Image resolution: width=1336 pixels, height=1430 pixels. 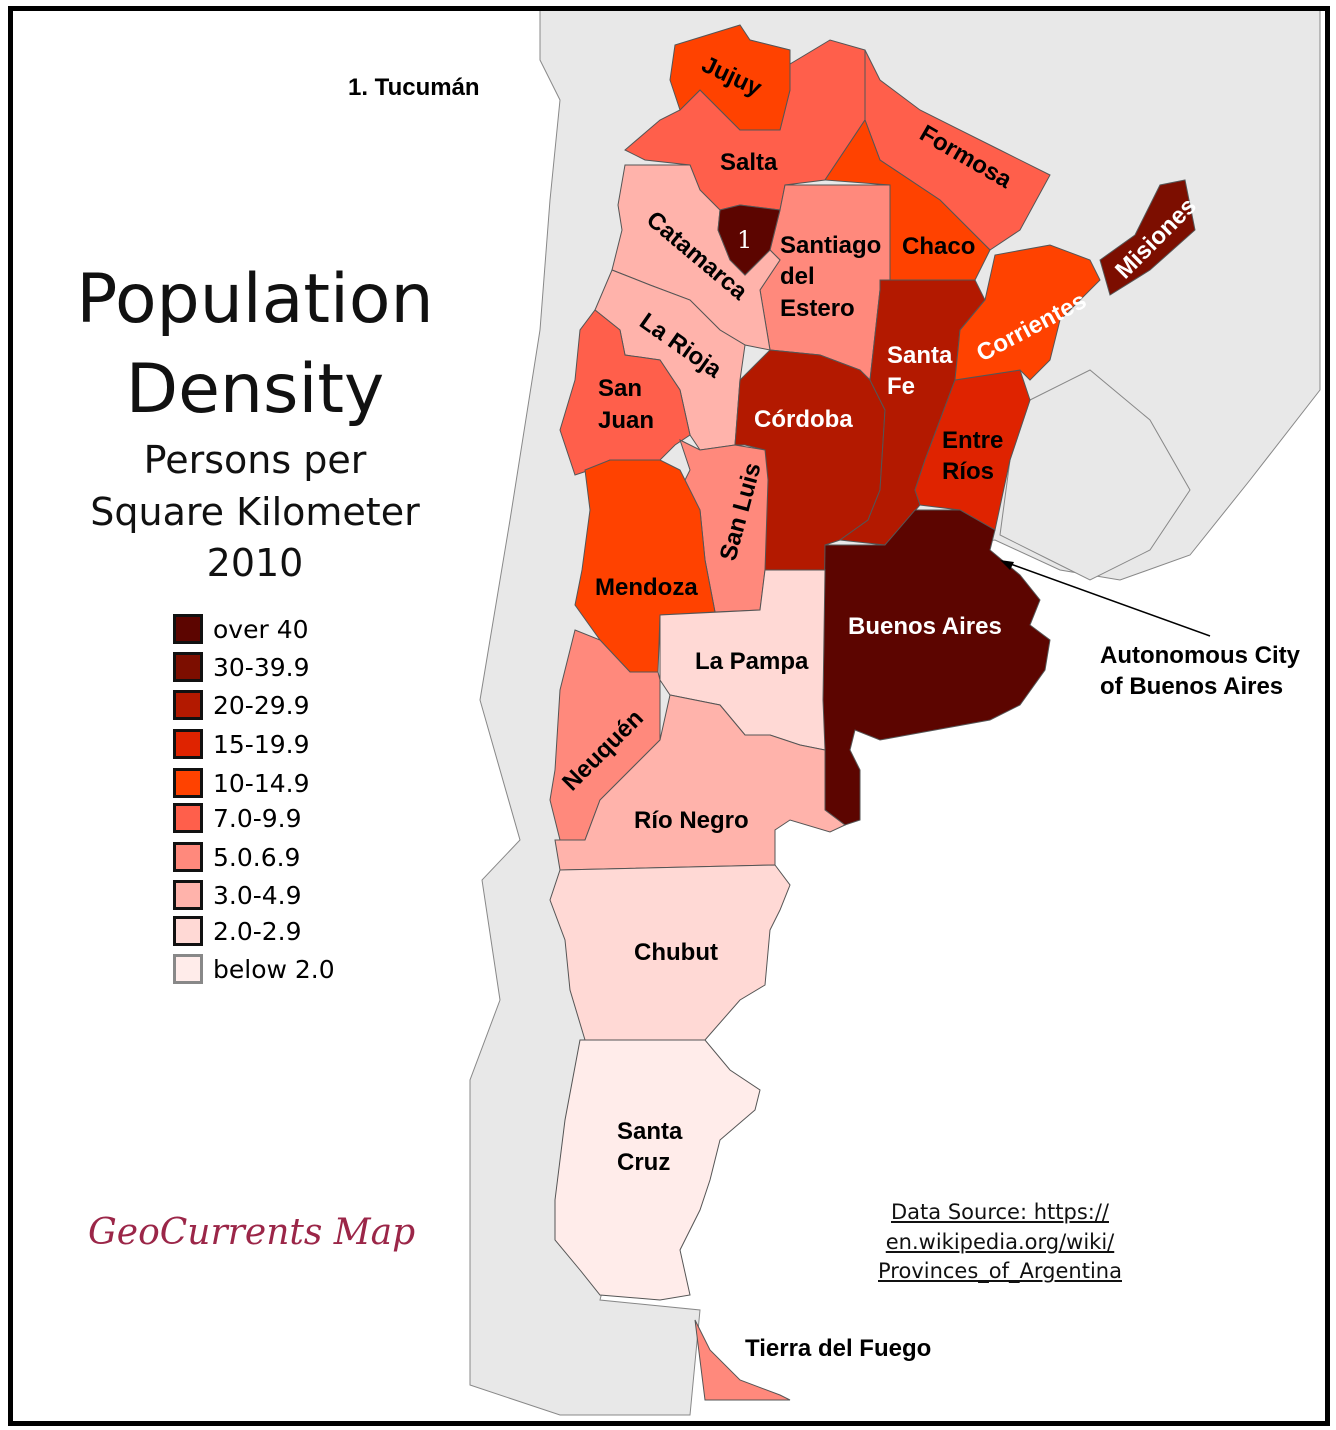 What do you see at coordinates (620, 388) in the screenshot?
I see `label-san-juan-1: San` at bounding box center [620, 388].